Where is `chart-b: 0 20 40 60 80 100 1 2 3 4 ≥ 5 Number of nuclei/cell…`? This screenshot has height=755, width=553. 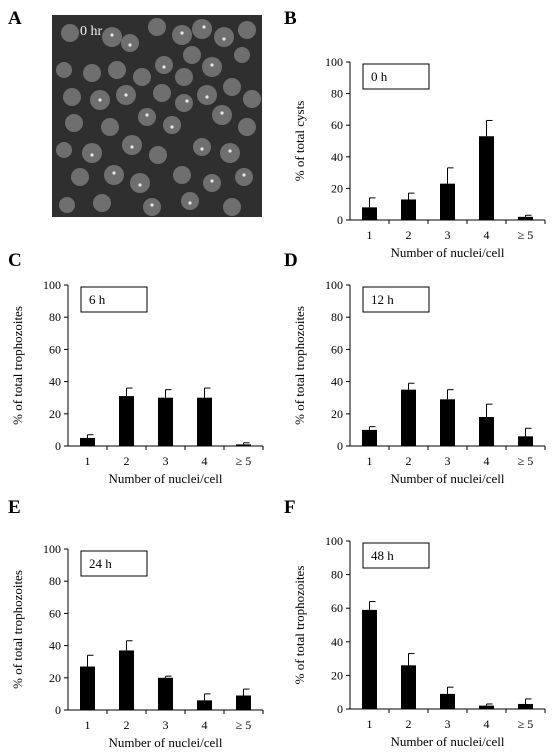 chart-b: 0 20 40 60 80 100 1 2 3 4 ≥ 5 Number of nuclei/cell… is located at coordinates (421, 157).